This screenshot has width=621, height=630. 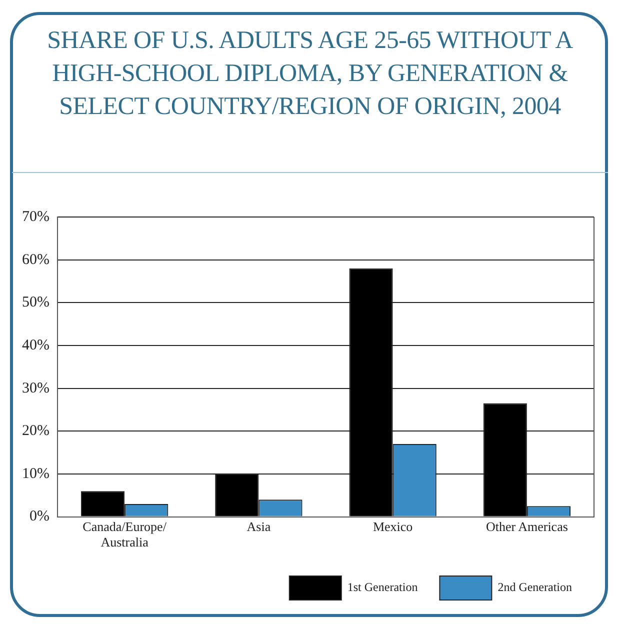 I want to click on chart-title: SHARE OF U.S. ADULTS AGE 25-65 WITHOUT A HIGH-SCHOOL DIPLOMA, BY GENERATION & SELECT COUNTRY/REGION OF ORIGIN, 2004, so click(x=310, y=74).